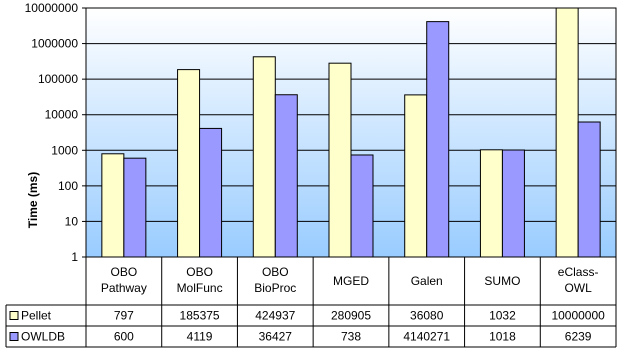 The height and width of the screenshot is (352, 639). Describe the element at coordinates (578, 288) in the screenshot. I see `x-category-label: OWL` at that location.